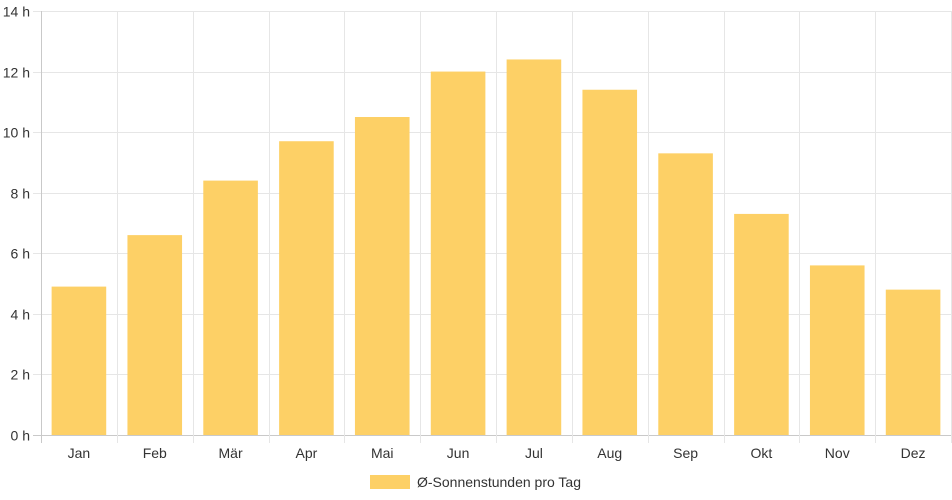 The image size is (952, 500). What do you see at coordinates (20, 194) in the screenshot?
I see `y-tick-label: 8 h` at bounding box center [20, 194].